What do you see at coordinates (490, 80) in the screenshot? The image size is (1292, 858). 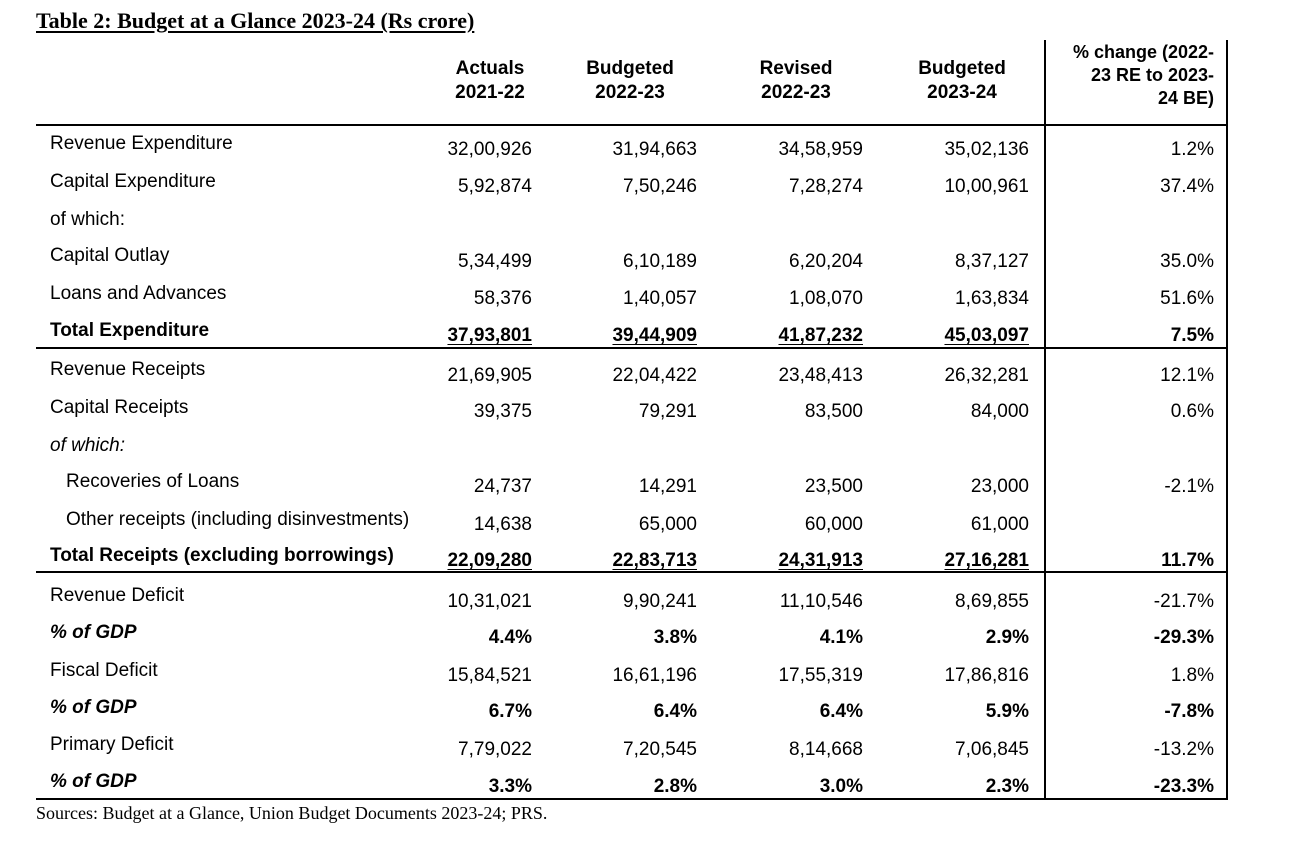 I see `header-actuals-2021-22: Actuals 2021-22` at bounding box center [490, 80].